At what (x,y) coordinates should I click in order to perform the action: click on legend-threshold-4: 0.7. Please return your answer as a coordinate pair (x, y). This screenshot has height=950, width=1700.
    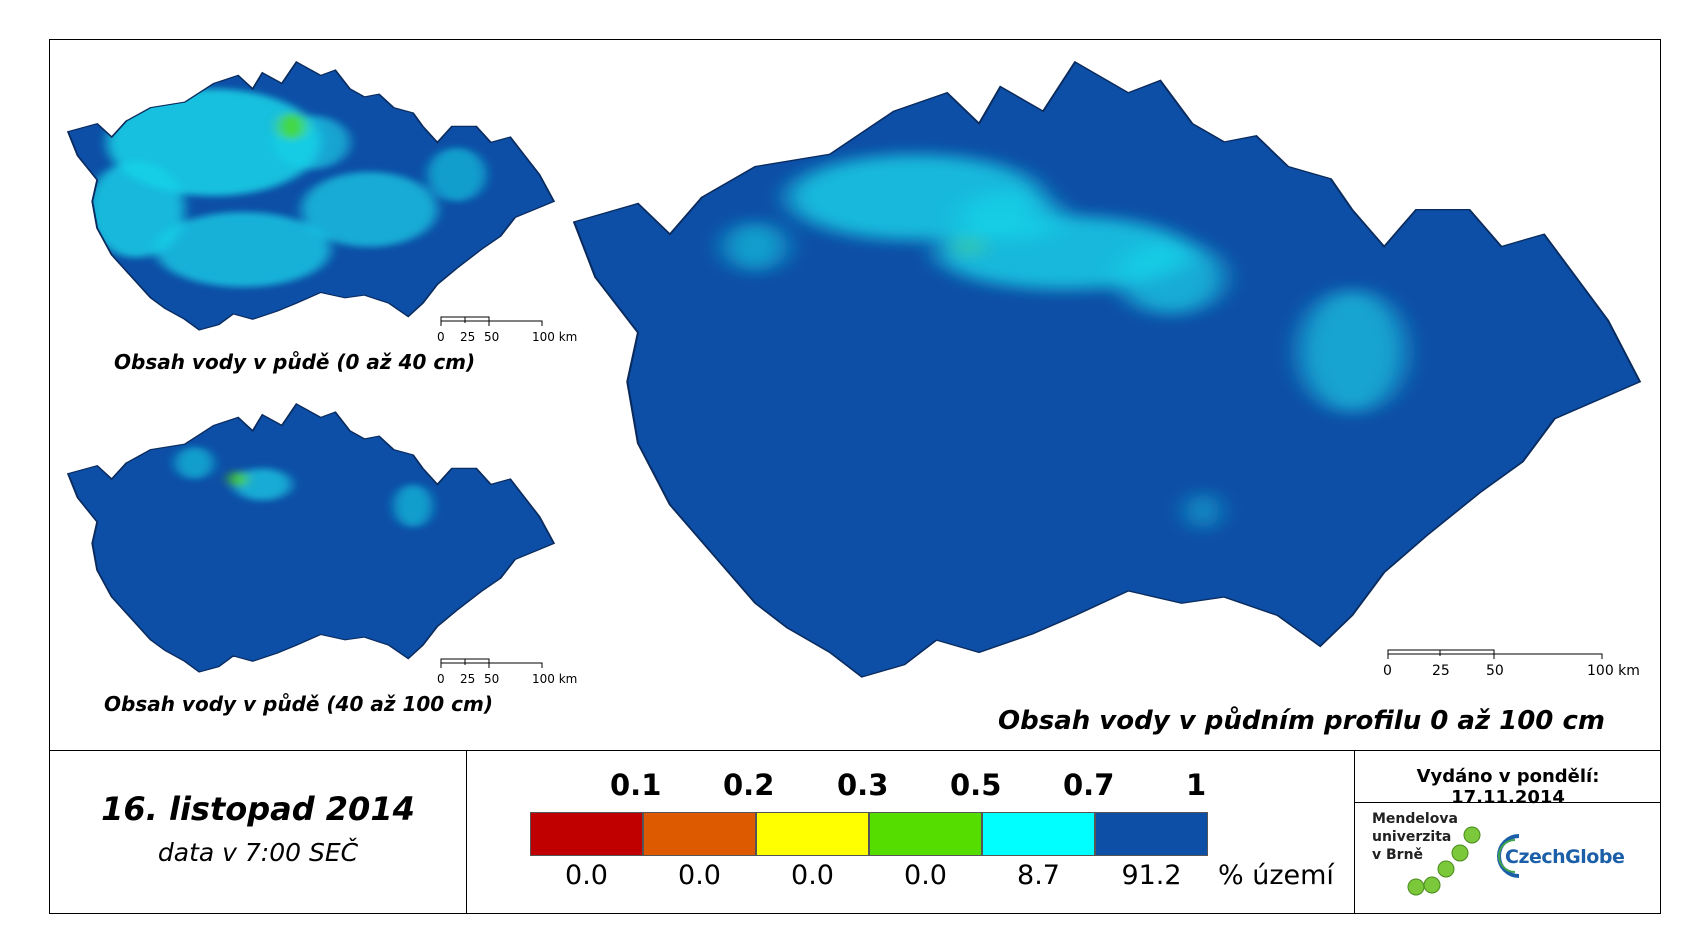
    Looking at the image, I should click on (1089, 785).